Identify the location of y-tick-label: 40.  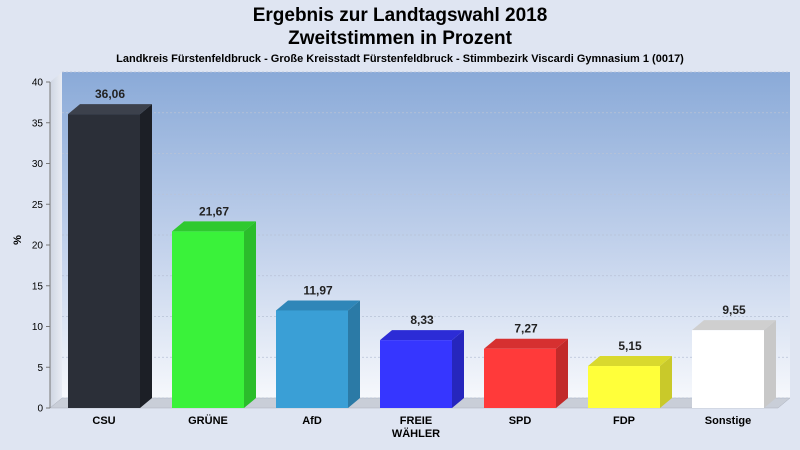
(38, 83).